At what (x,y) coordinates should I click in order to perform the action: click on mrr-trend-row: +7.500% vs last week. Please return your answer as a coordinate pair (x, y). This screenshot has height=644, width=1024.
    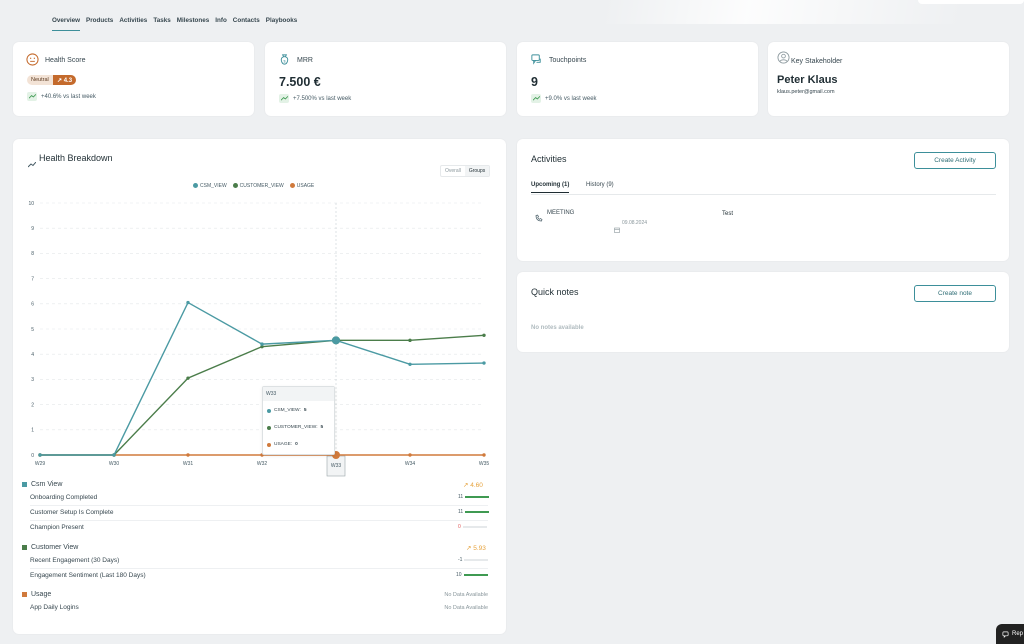
    Looking at the image, I should click on (315, 98).